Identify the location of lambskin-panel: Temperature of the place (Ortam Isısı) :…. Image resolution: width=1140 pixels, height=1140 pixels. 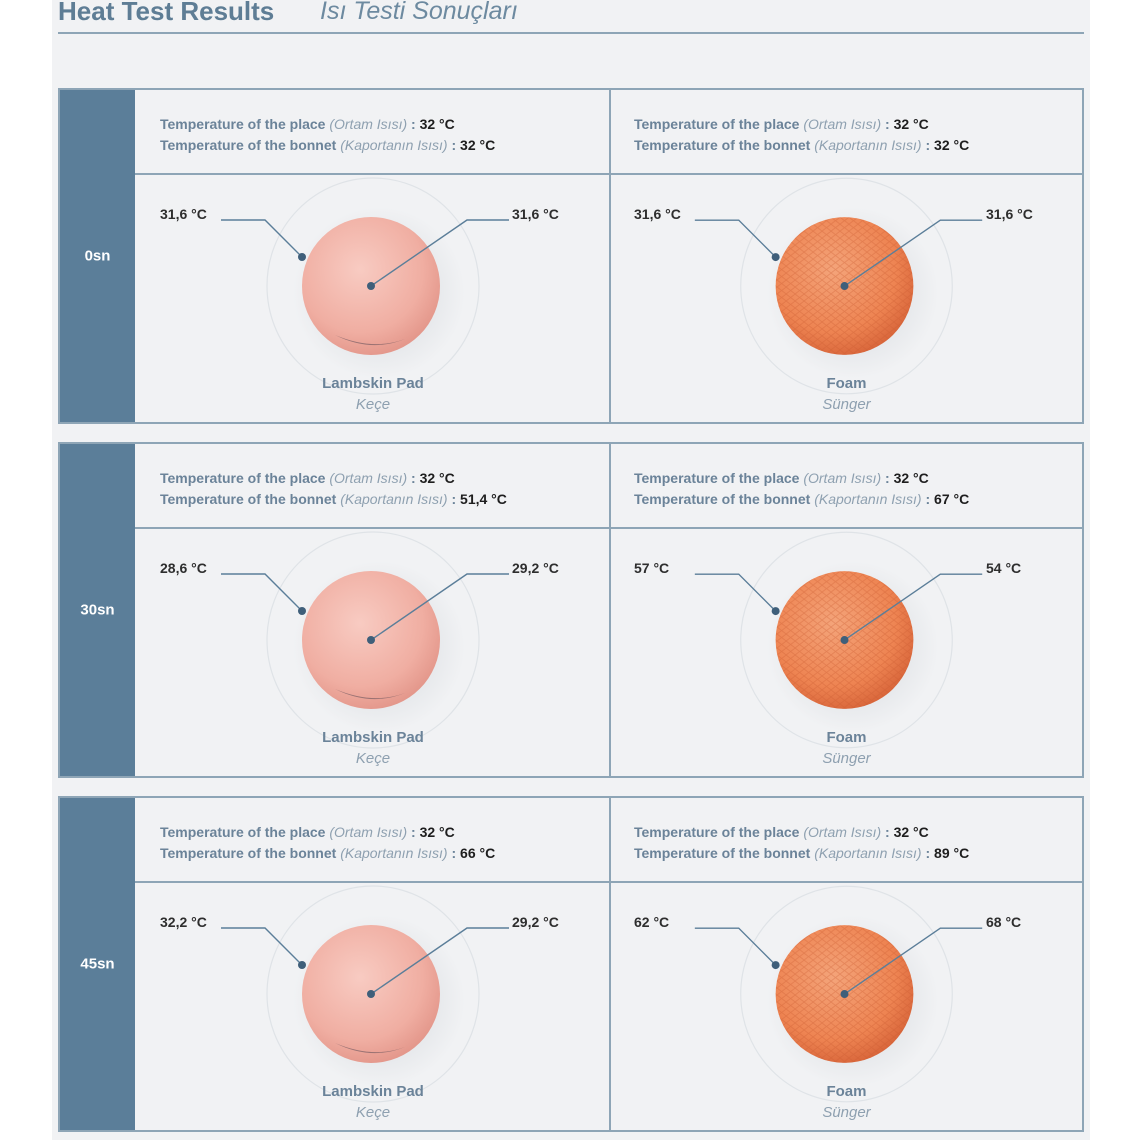
(373, 610).